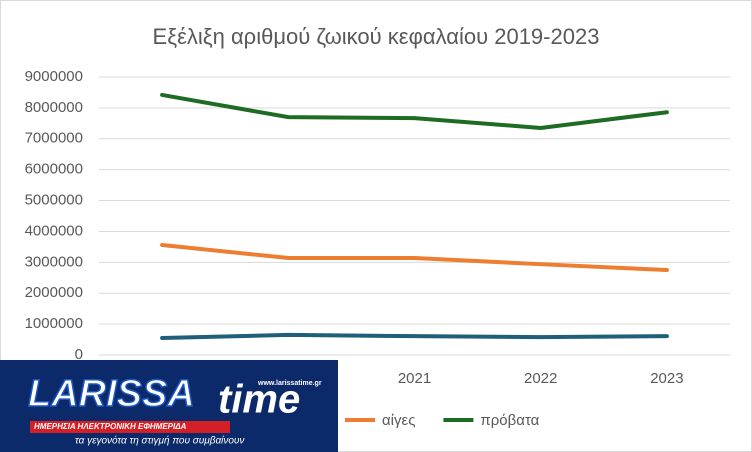 This screenshot has height=452, width=752. I want to click on y-tick-label: 4000000, so click(54, 230).